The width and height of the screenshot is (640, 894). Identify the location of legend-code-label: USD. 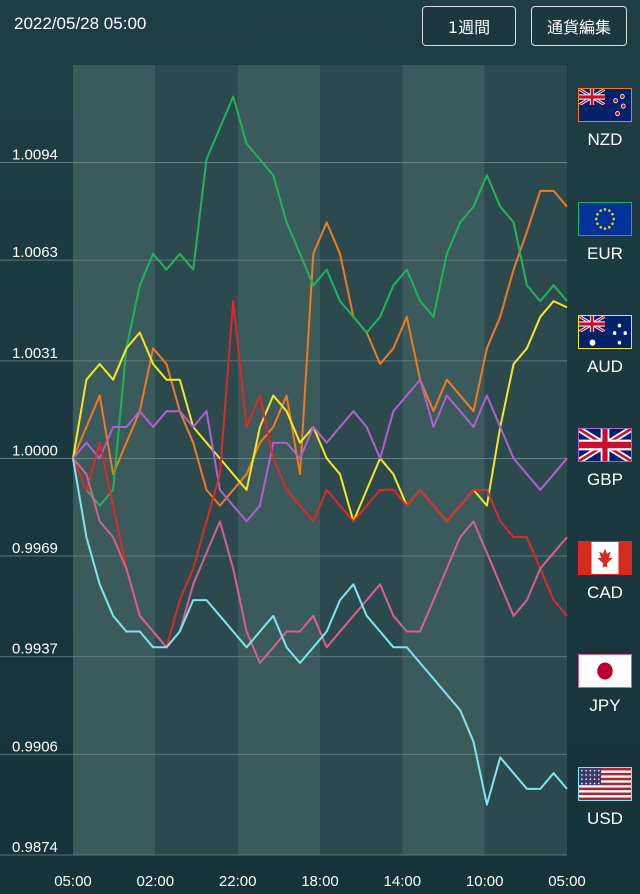
(605, 818).